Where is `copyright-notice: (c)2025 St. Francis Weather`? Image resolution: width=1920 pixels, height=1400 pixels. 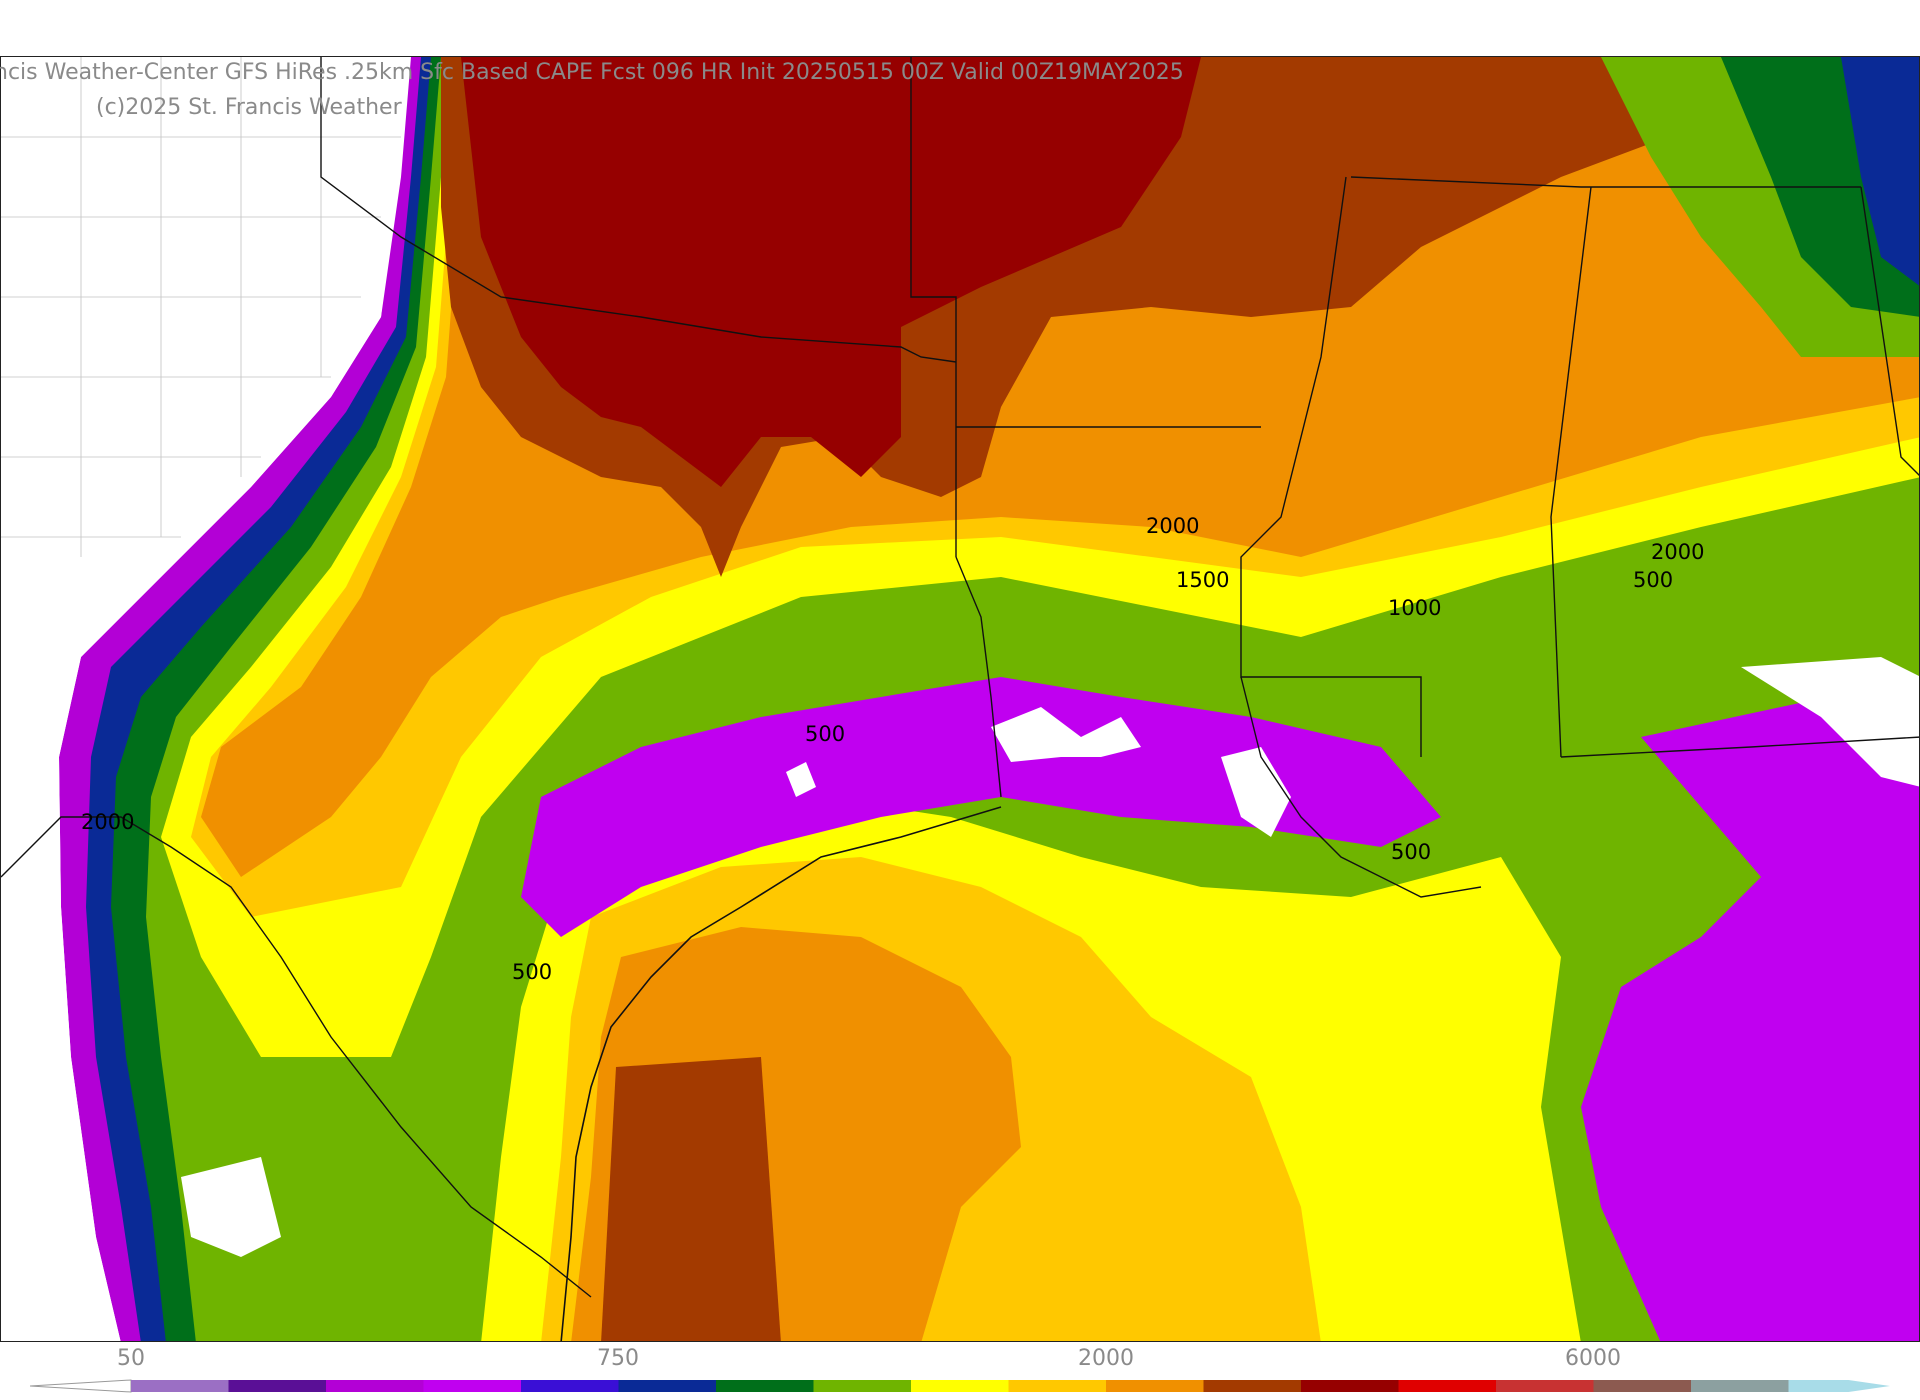
copyright-notice: (c)2025 St. Francis Weather is located at coordinates (249, 107).